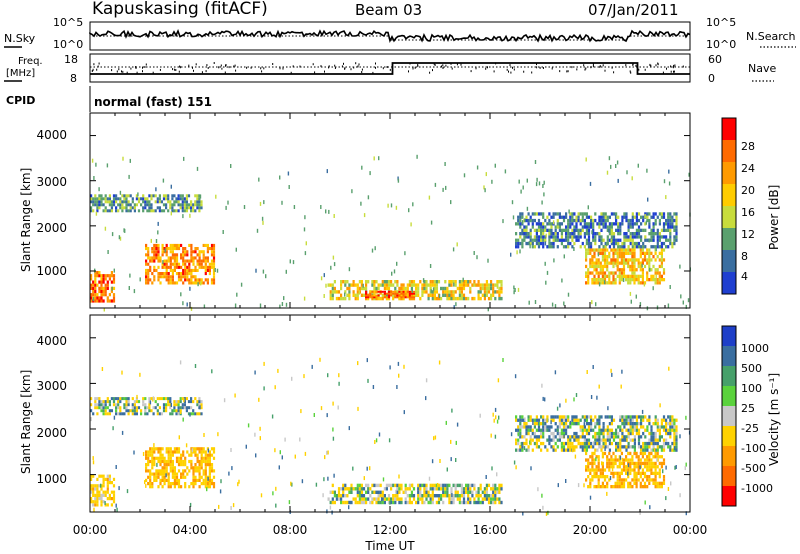 Image resolution: width=800 pixels, height=554 pixels. Describe the element at coordinates (68, 22) in the screenshot. I see `noise-left-tick-top: 10^5` at that location.